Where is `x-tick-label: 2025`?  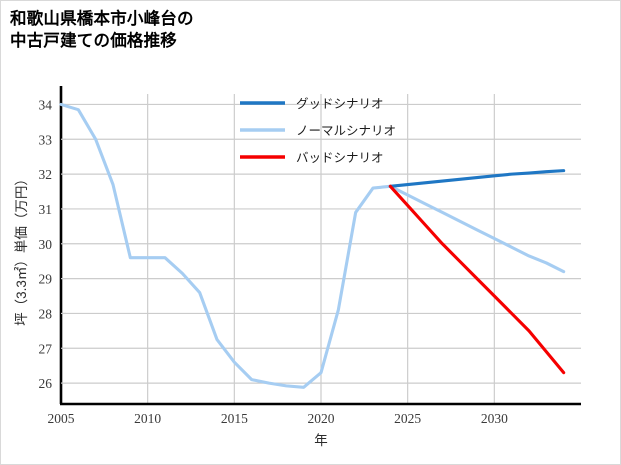 x-tick-label: 2025 is located at coordinates (407, 418).